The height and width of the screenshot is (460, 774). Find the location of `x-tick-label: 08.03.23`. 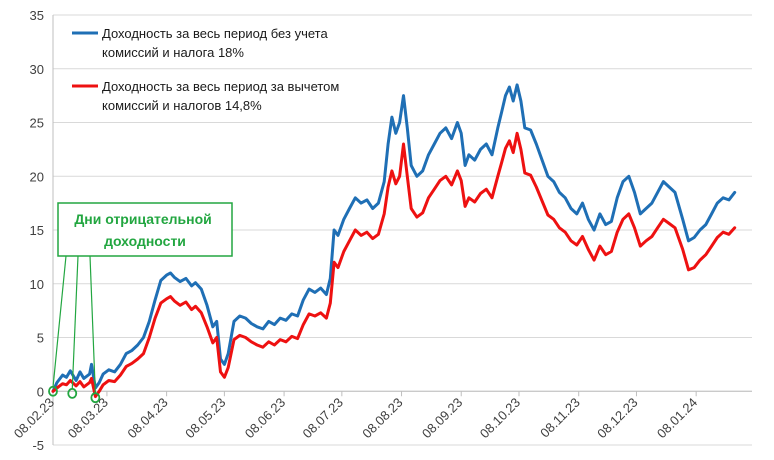

x-tick-label: 08.03.23 is located at coordinates (88, 418).